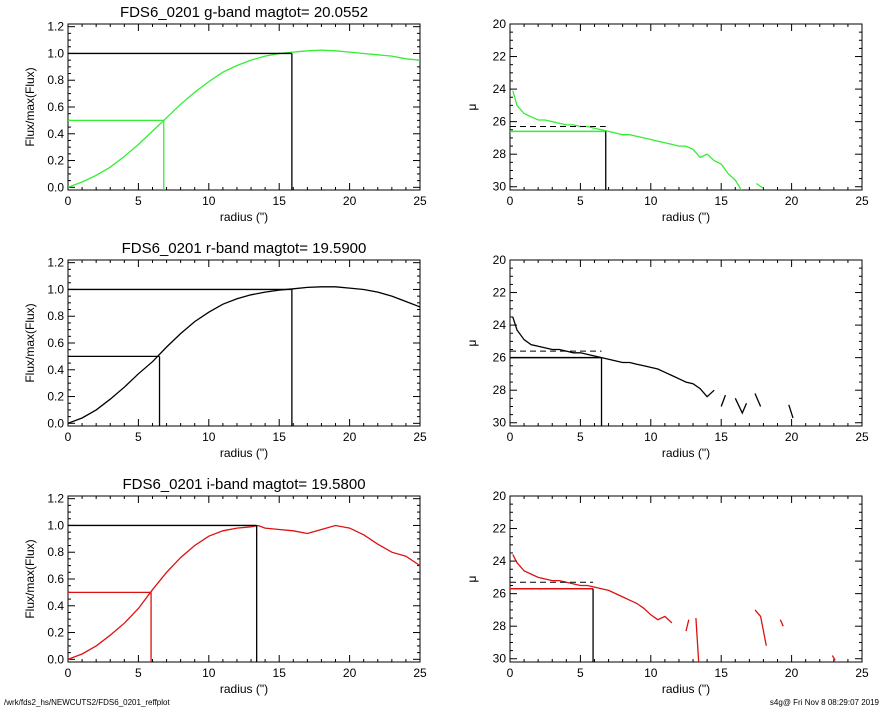  I want to click on y-tick-label: 0.2, so click(55, 633).